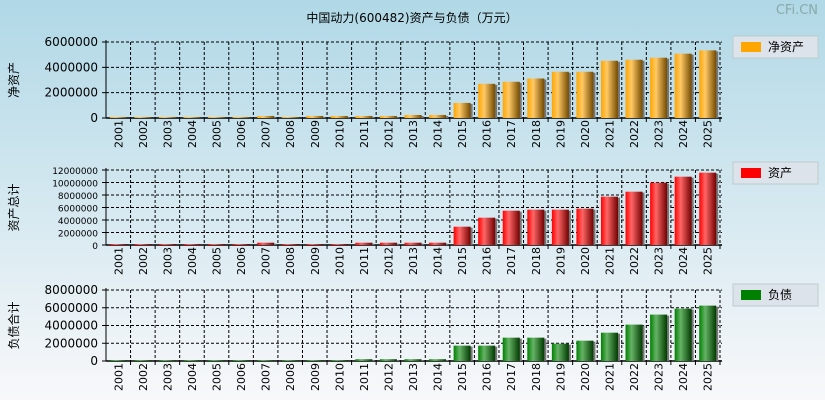 The image size is (825, 400). I want to click on x-tick-label: 2015, so click(462, 134).